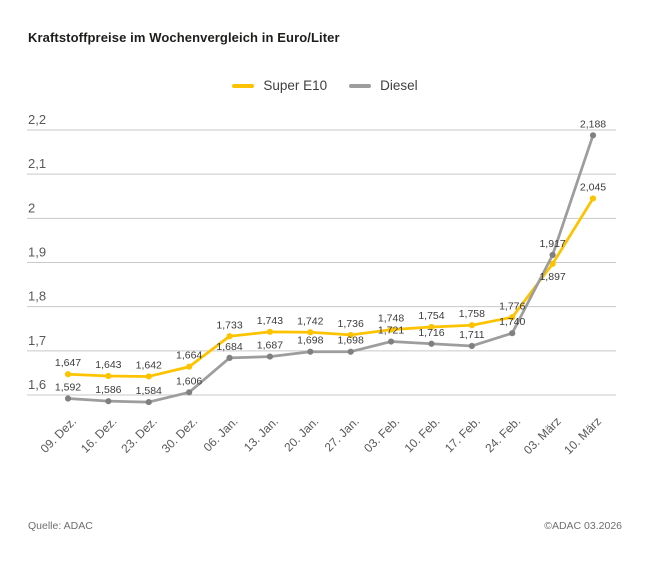 This screenshot has width=650, height=588. What do you see at coordinates (391, 319) in the screenshot?
I see `data-point-label: 1,748` at bounding box center [391, 319].